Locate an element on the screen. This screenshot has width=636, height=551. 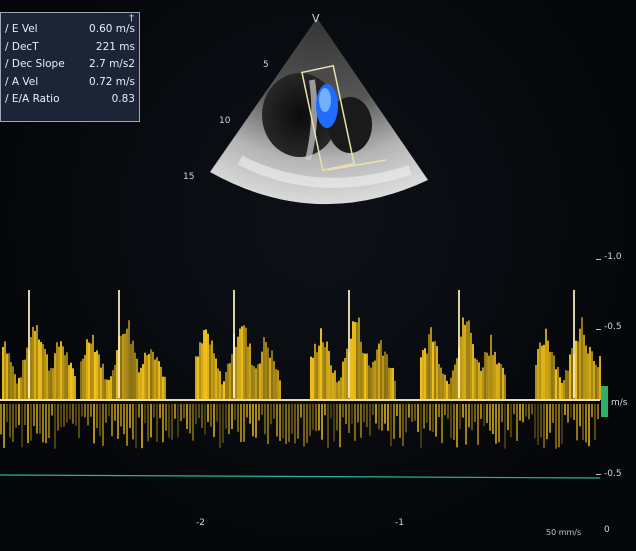
scale-tick is located at coordinates (598, 259).